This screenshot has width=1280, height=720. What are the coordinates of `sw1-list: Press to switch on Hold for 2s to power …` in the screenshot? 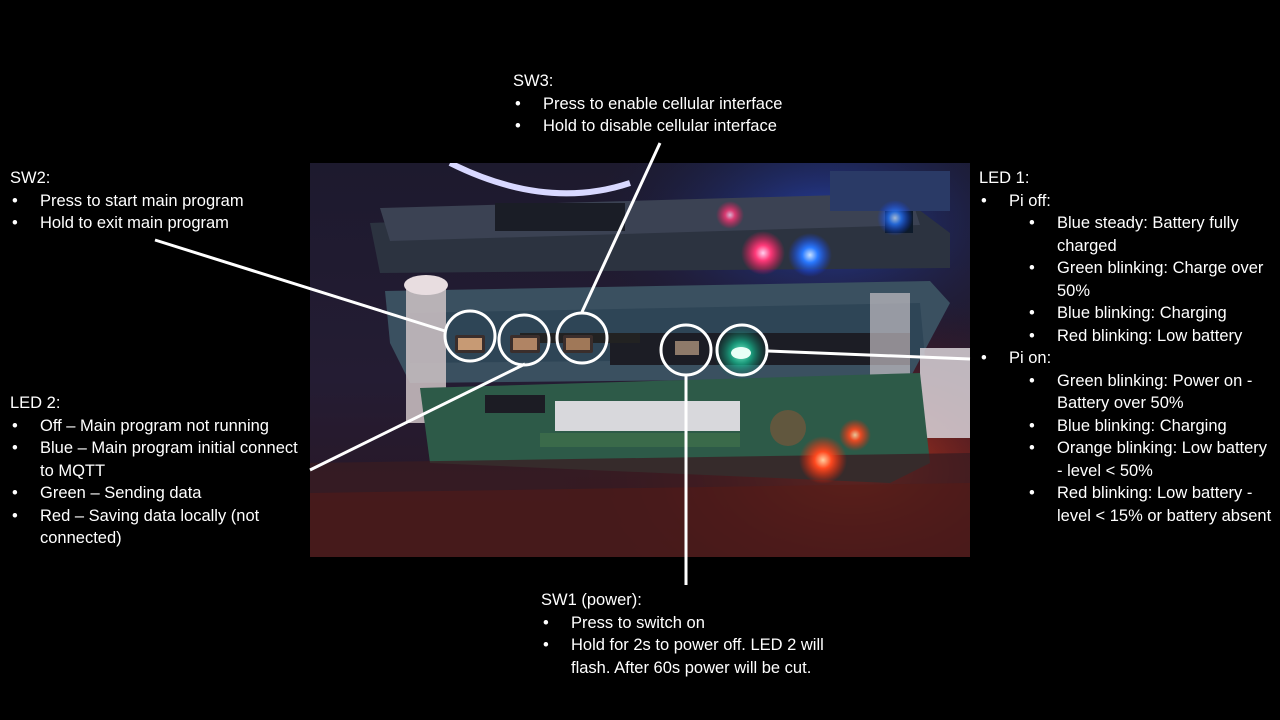 It's located at (691, 646).